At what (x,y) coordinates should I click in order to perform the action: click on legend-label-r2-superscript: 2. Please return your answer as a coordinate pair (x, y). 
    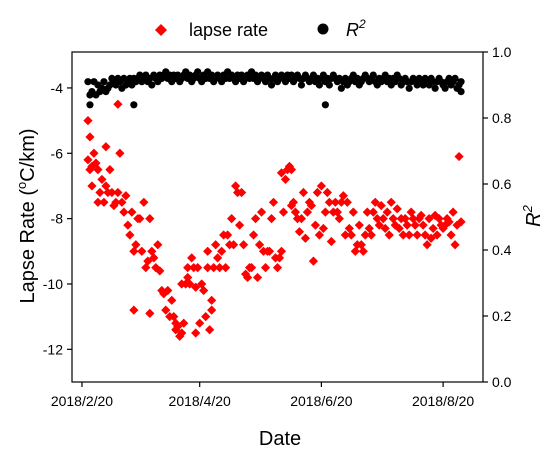
    Looking at the image, I should click on (362, 24).